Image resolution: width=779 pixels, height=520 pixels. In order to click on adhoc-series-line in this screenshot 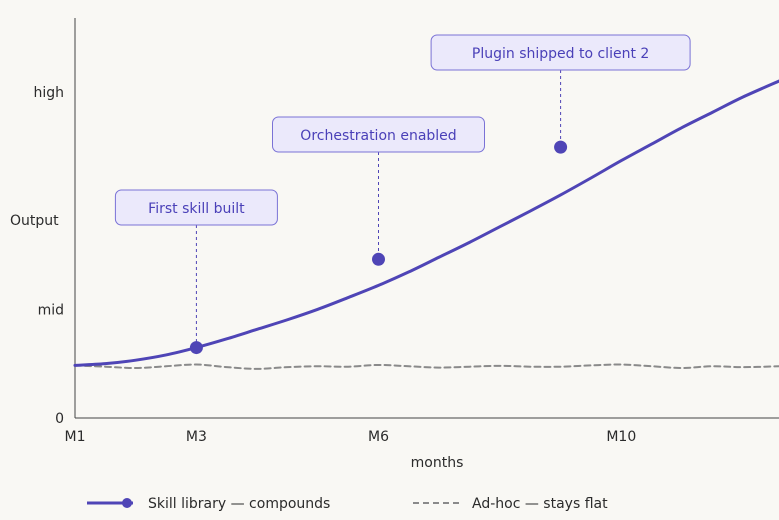, I will do `click(426, 366)`.